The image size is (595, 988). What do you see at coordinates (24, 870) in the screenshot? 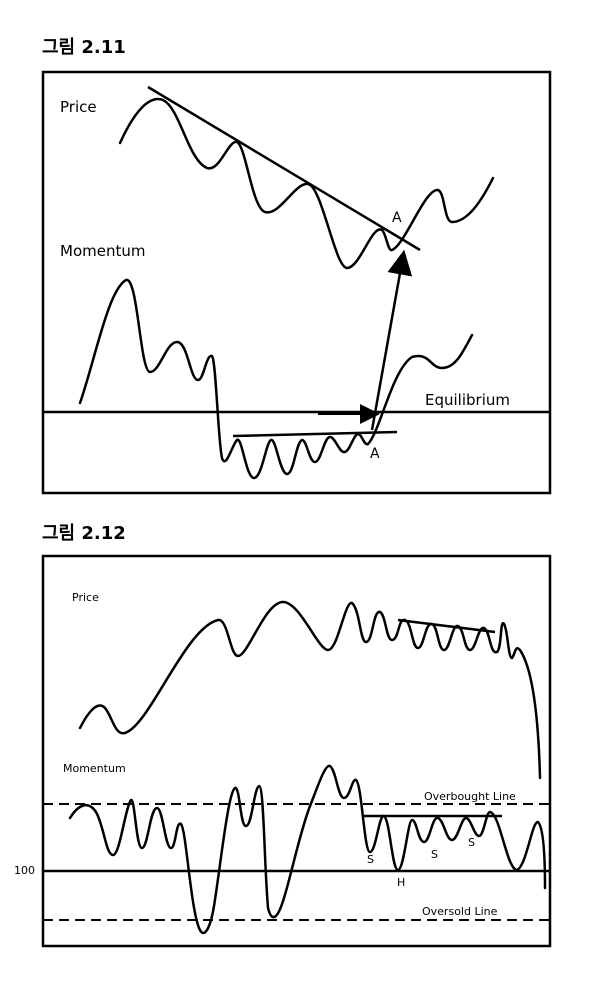
I see `level-100-label: 100` at bounding box center [24, 870].